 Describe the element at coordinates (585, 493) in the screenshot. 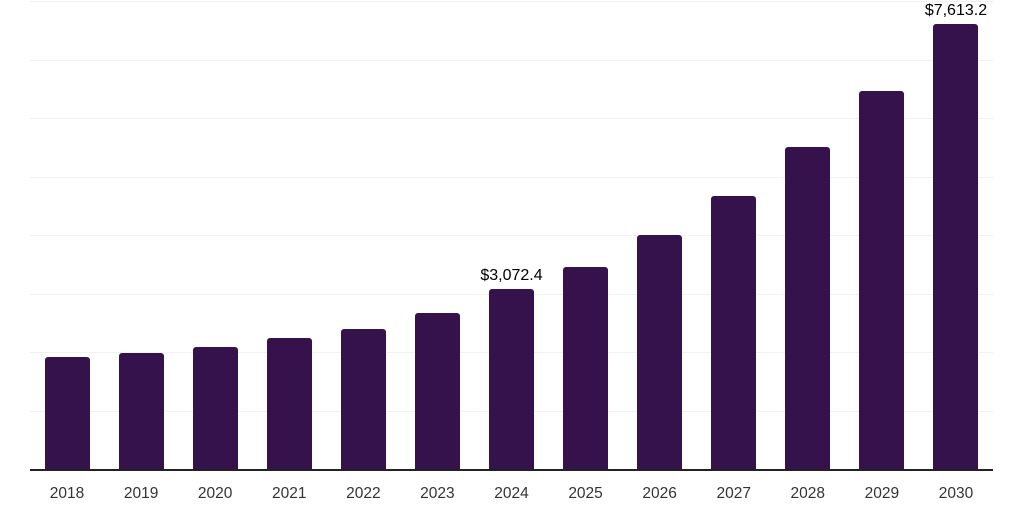

I see `x-tick-label-2025: 2025` at that location.